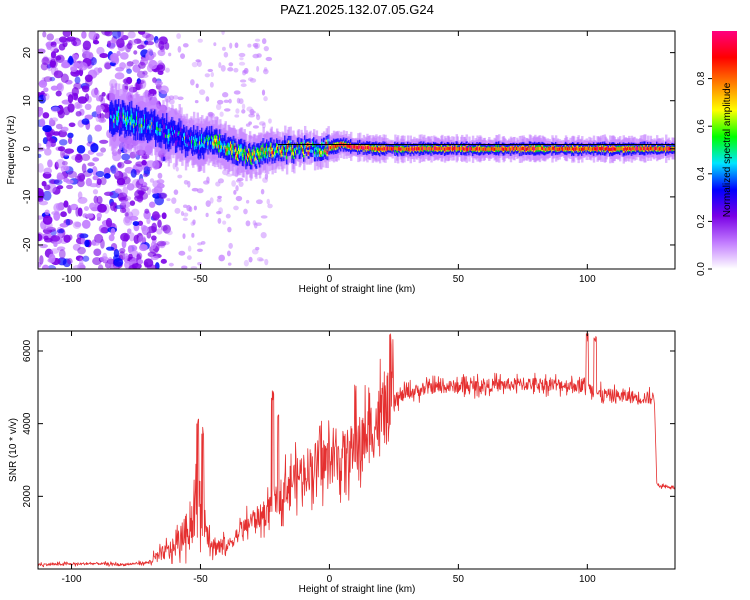 This screenshot has width=750, height=600. Describe the element at coordinates (701, 126) in the screenshot. I see `colorbar-tick-label: 0.6` at that location.